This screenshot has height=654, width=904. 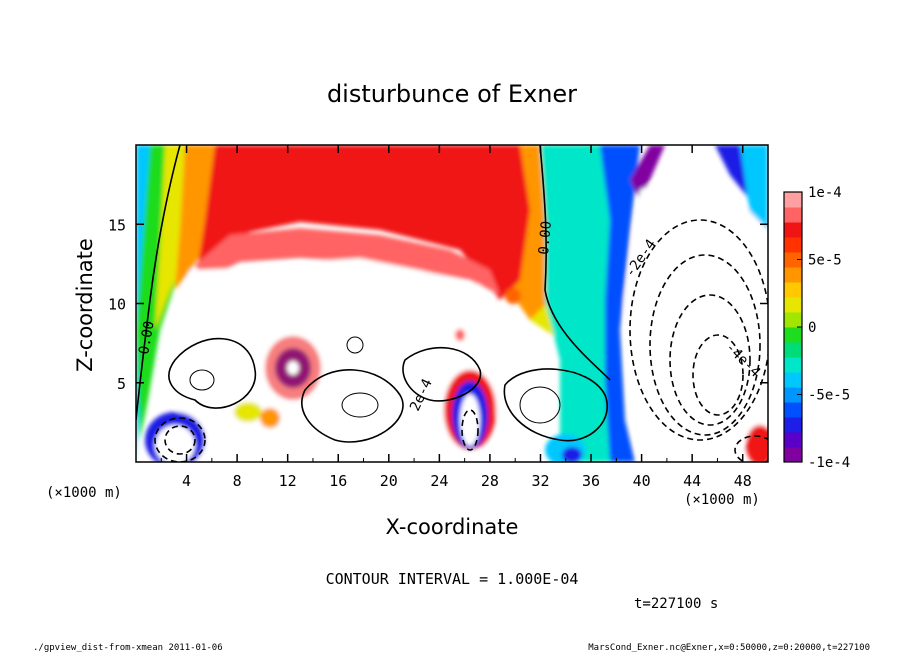 I want to click on x-tick-label: 48, so click(x=743, y=481).